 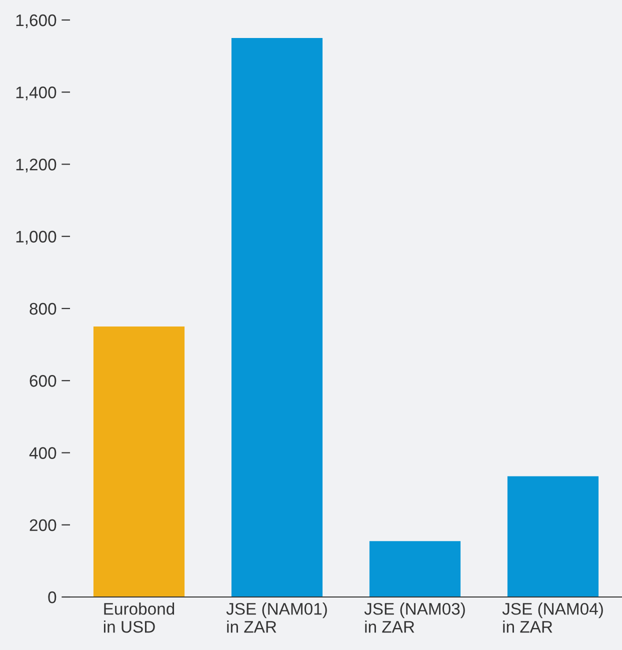 What do you see at coordinates (36, 237) in the screenshot?
I see `y-tick-label: 1,000` at bounding box center [36, 237].